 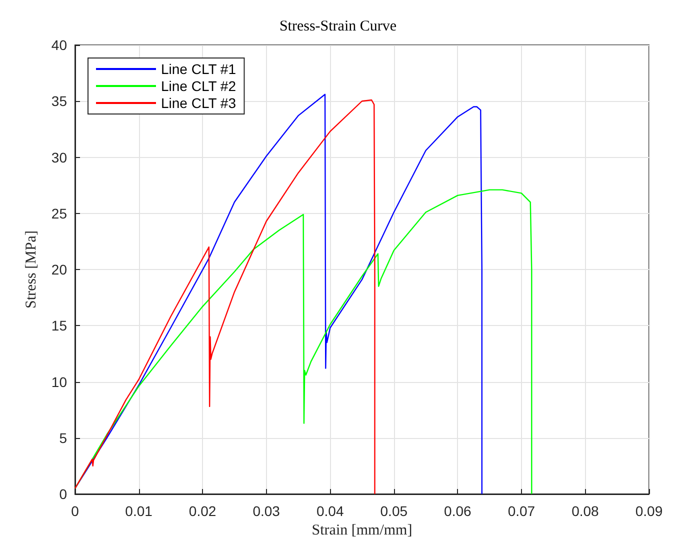 What do you see at coordinates (59, 45) in the screenshot?
I see `y-tick-label: 40` at bounding box center [59, 45].